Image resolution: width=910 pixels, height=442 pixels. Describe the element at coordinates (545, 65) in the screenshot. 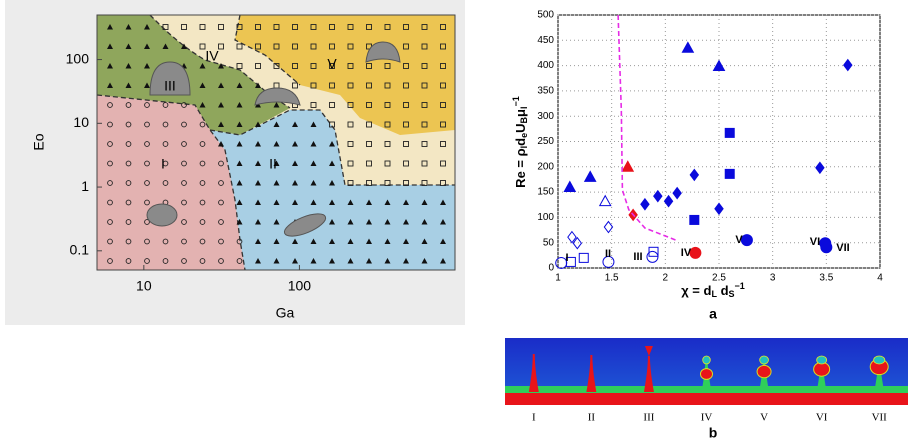

I see `y-tick-label: 400` at that location.